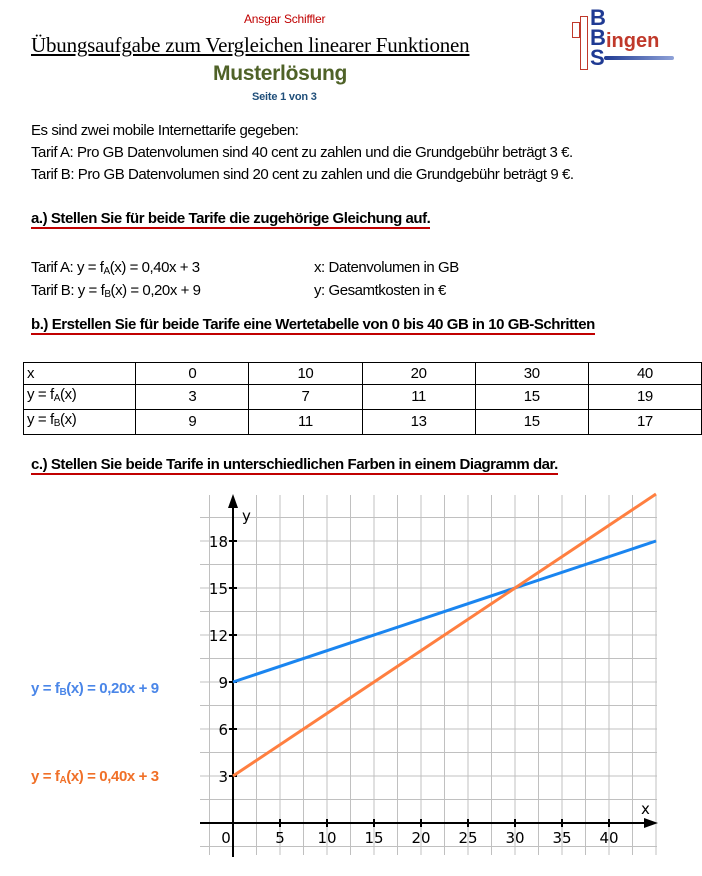 The width and height of the screenshot is (702, 876). Describe the element at coordinates (218, 542) in the screenshot. I see `y-tick-label: 18` at that location.